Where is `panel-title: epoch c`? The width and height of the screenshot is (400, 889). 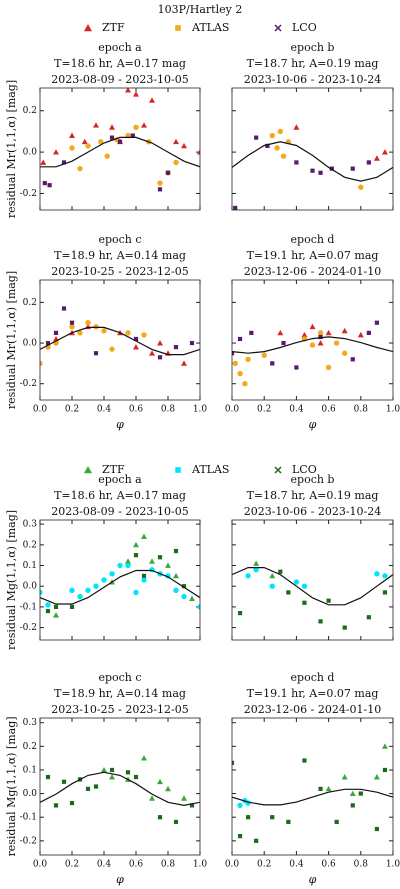
panel-title: epoch c is located at coordinates (119, 677).